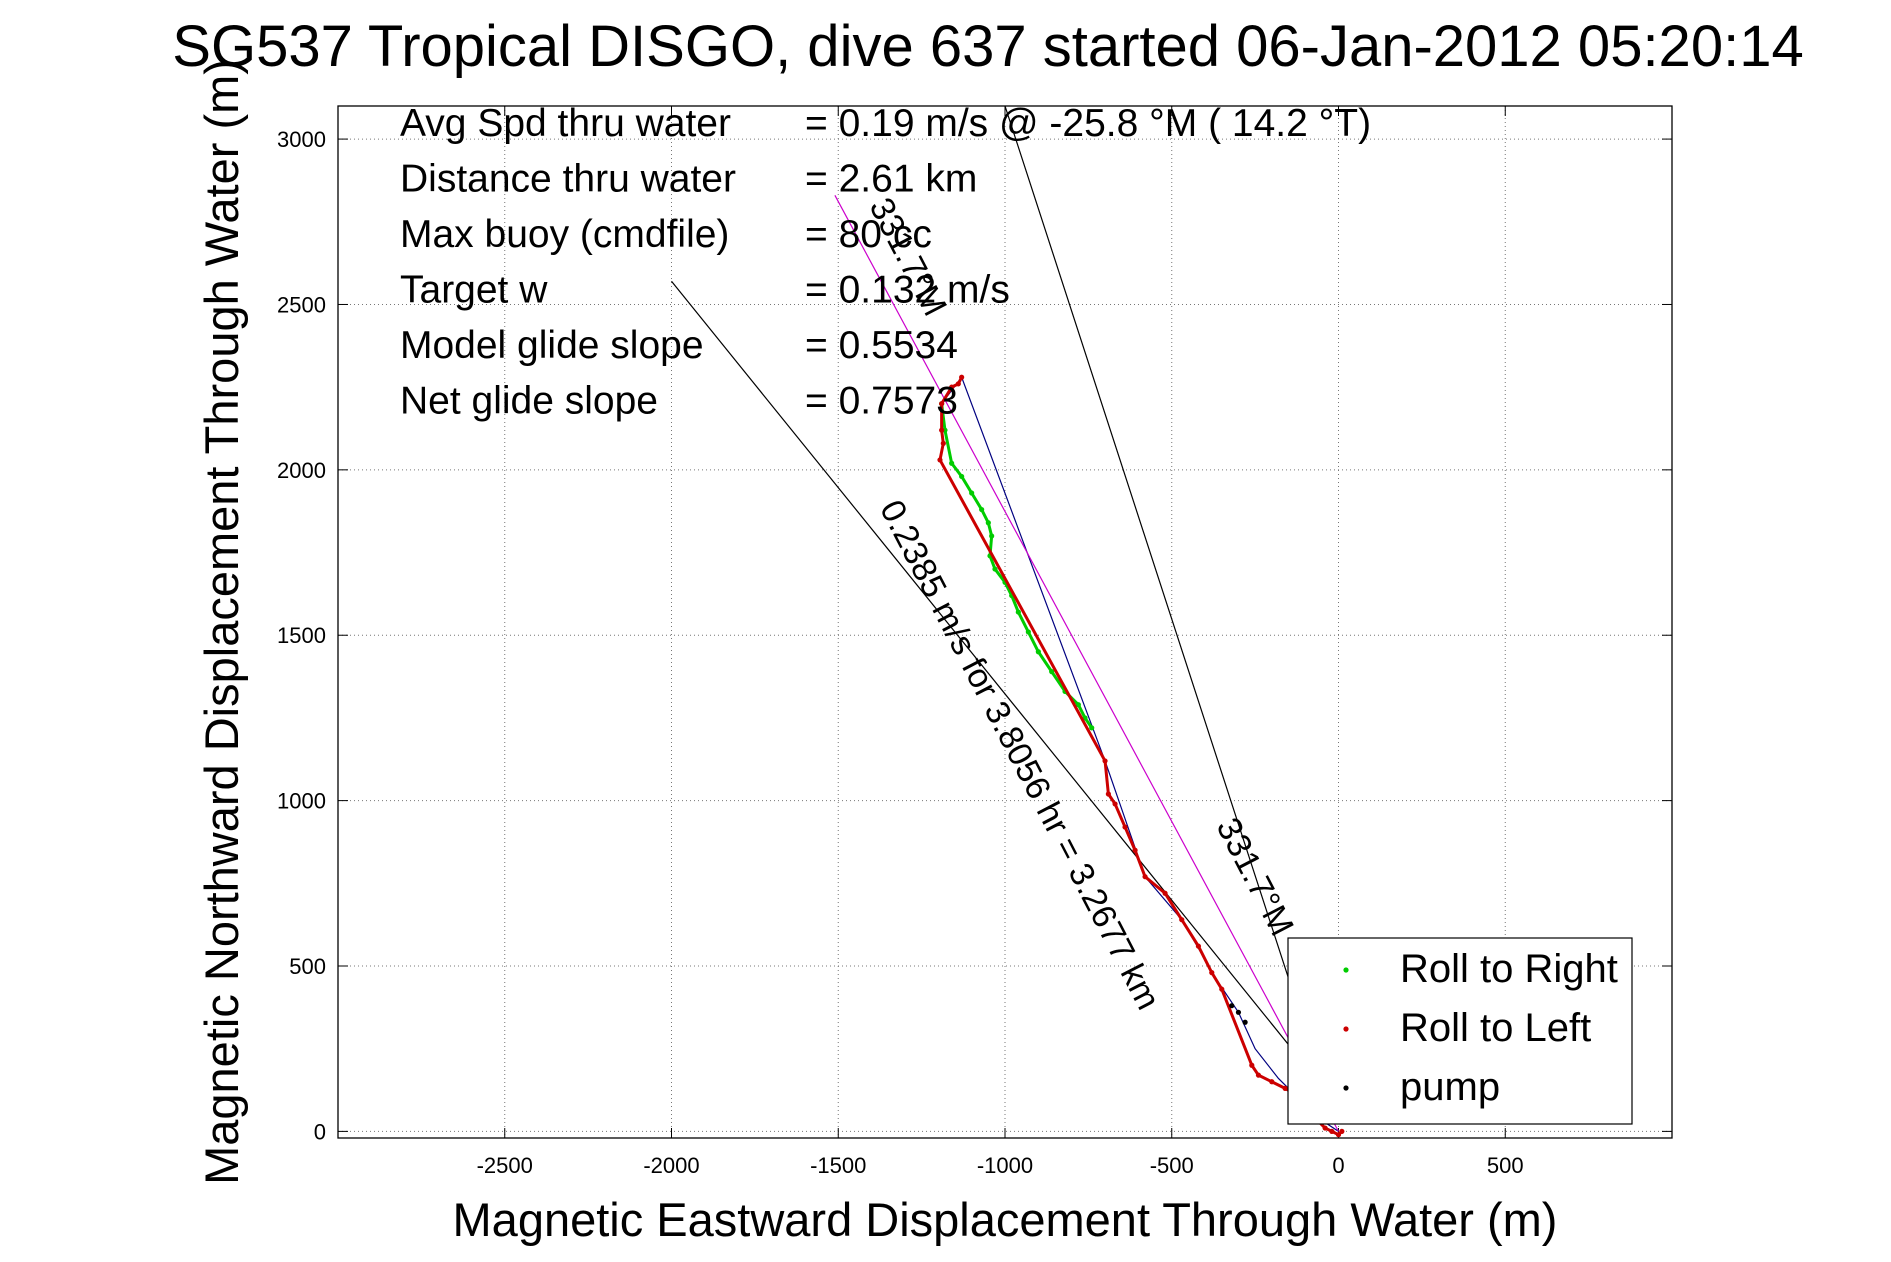 The image size is (1891, 1262). I want to click on y-tick-label: 2000, so click(301, 470).